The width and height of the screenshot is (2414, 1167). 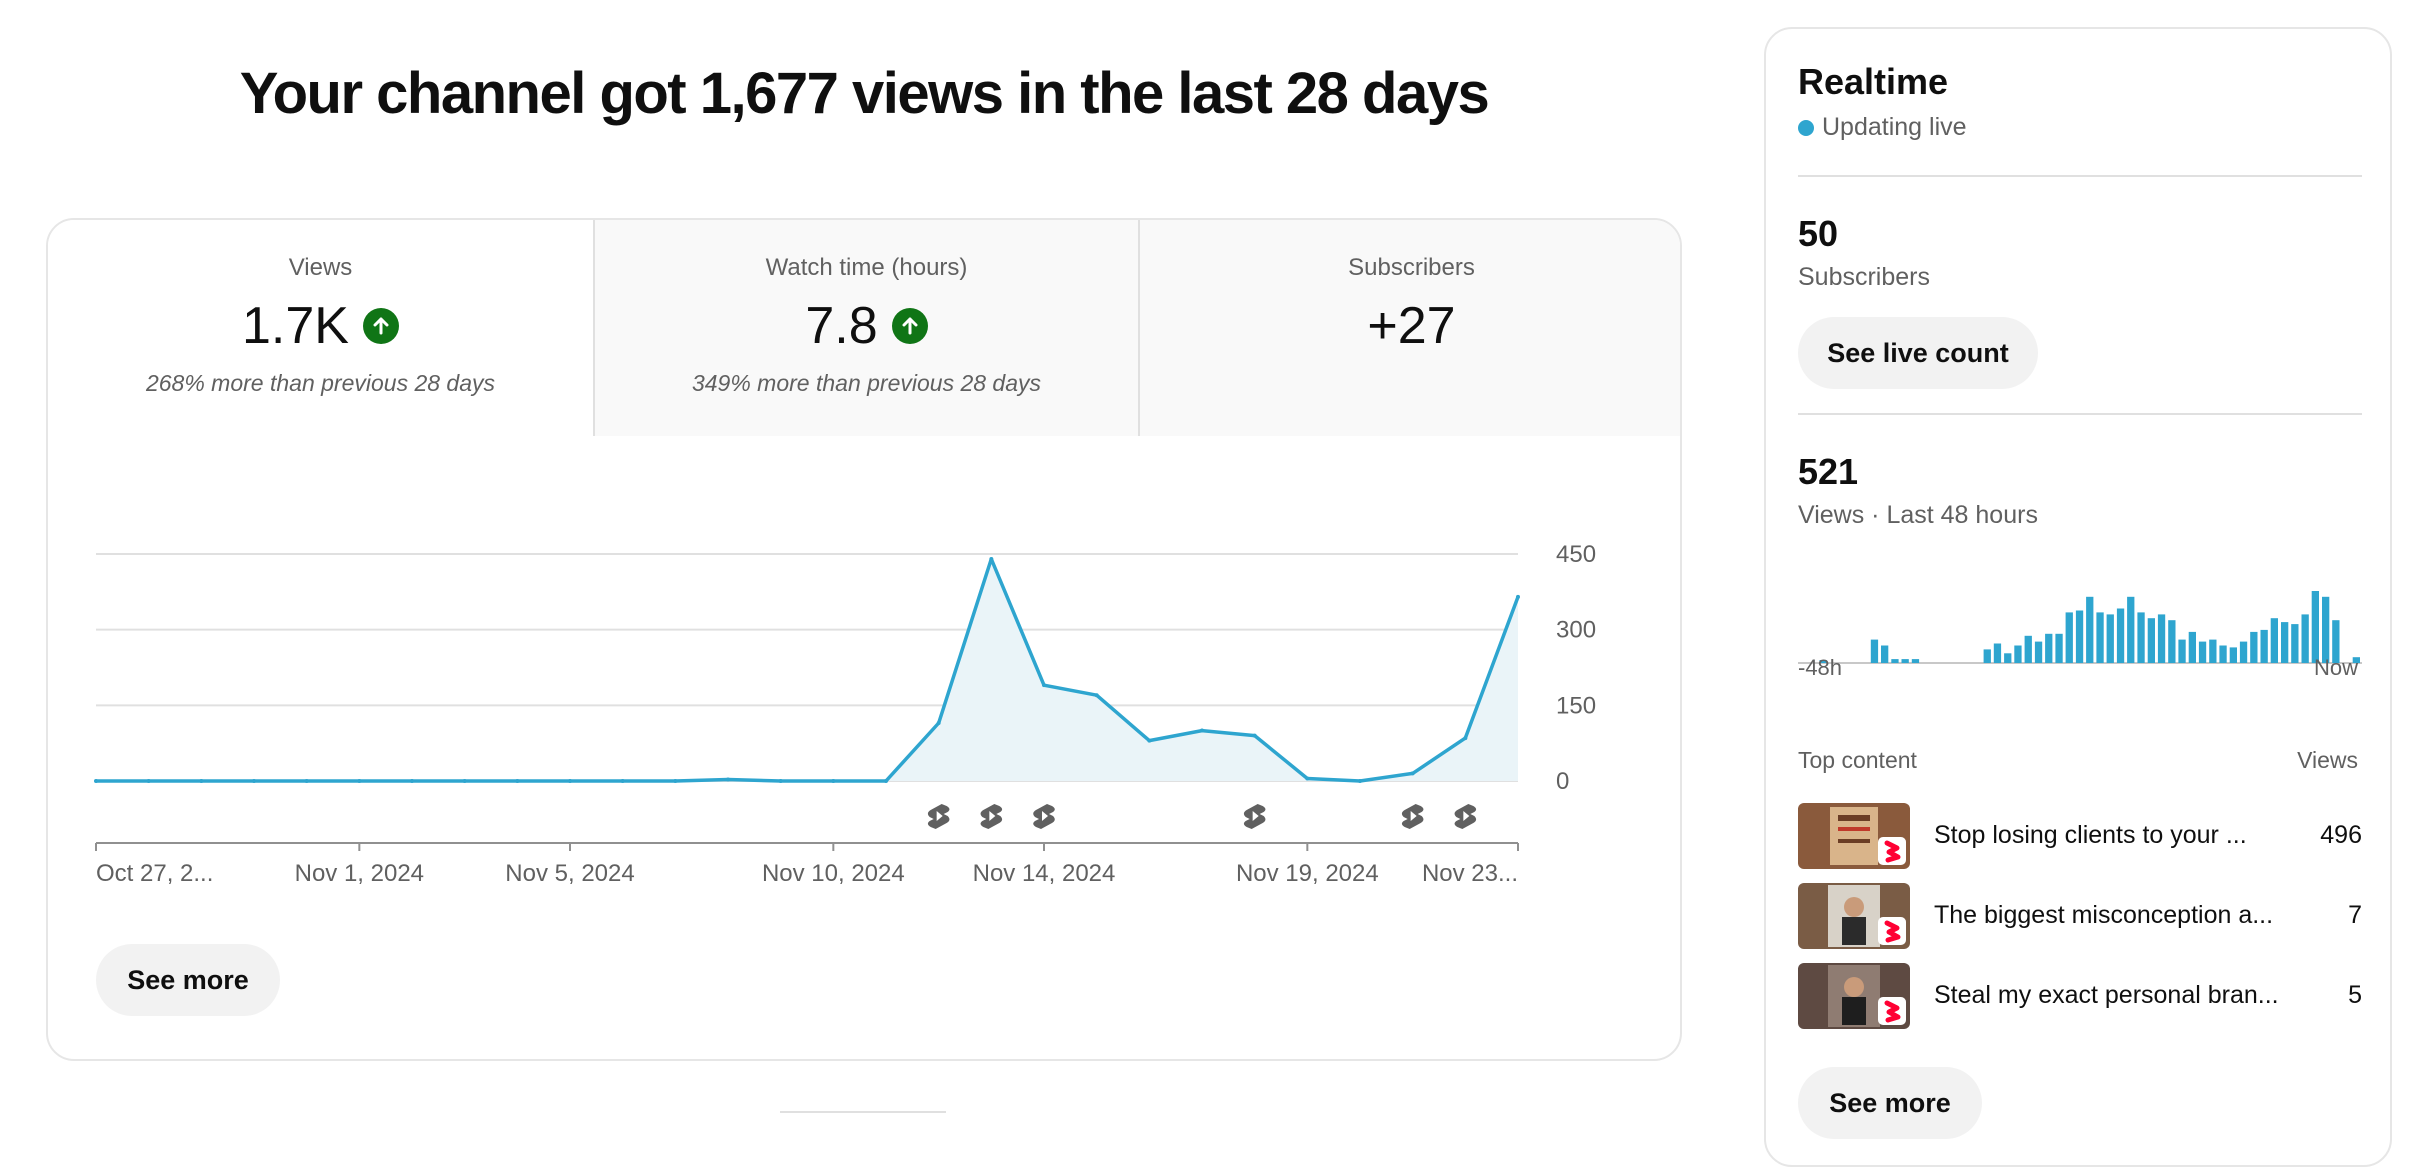 What do you see at coordinates (1918, 353) in the screenshot?
I see `see-live-count-button: See live count` at bounding box center [1918, 353].